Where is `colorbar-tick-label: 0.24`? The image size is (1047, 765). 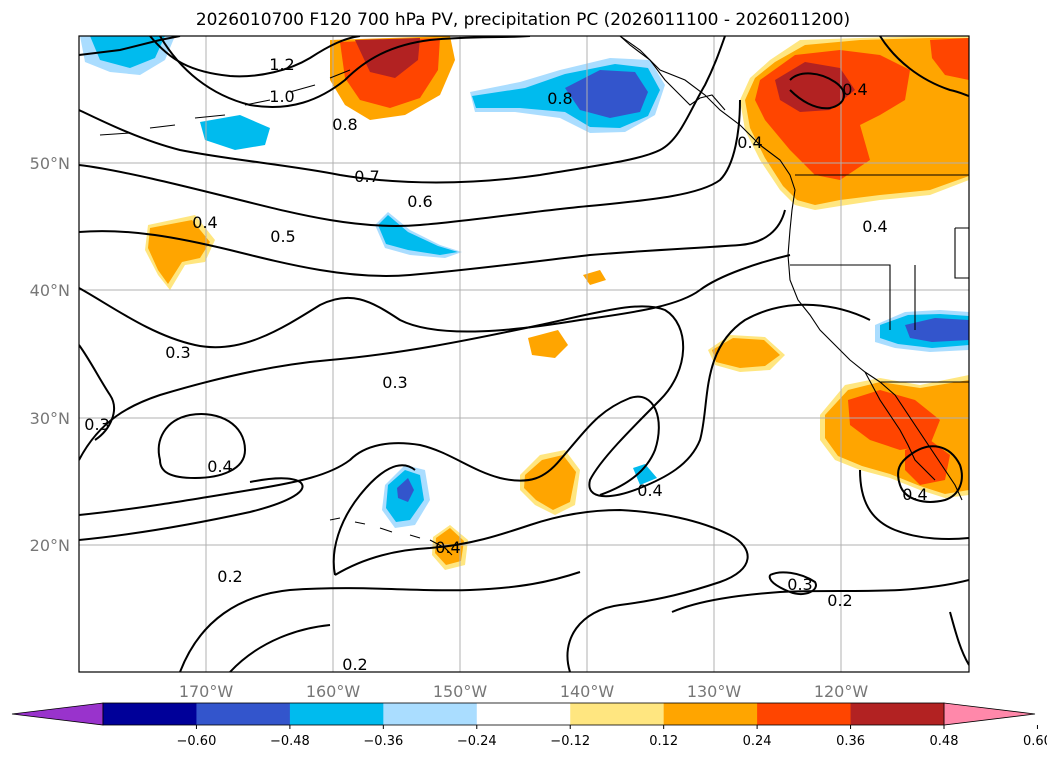
colorbar-tick-label: 0.24 is located at coordinates (757, 741).